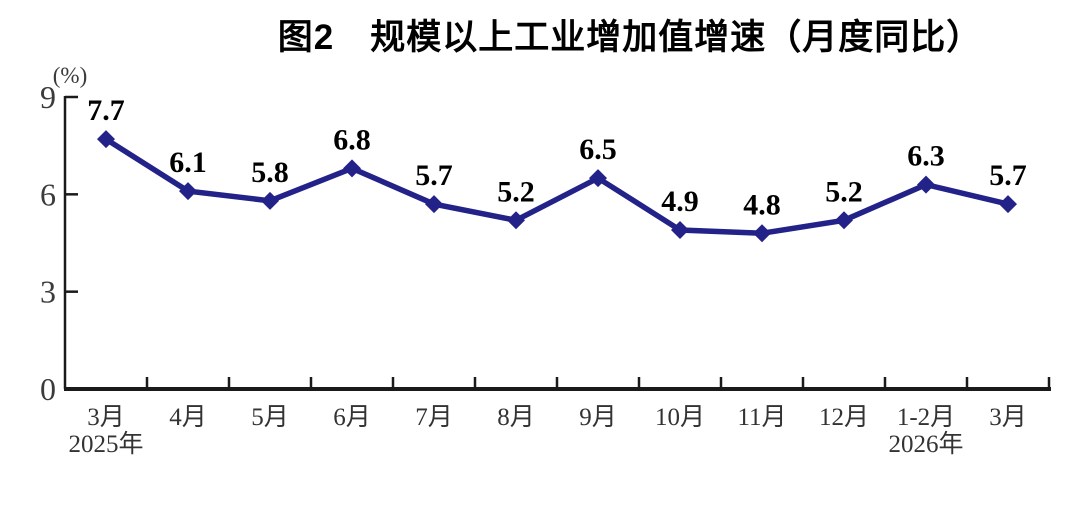 The image size is (1080, 522). Describe the element at coordinates (48, 389) in the screenshot. I see `y-tick-label: 0` at that location.